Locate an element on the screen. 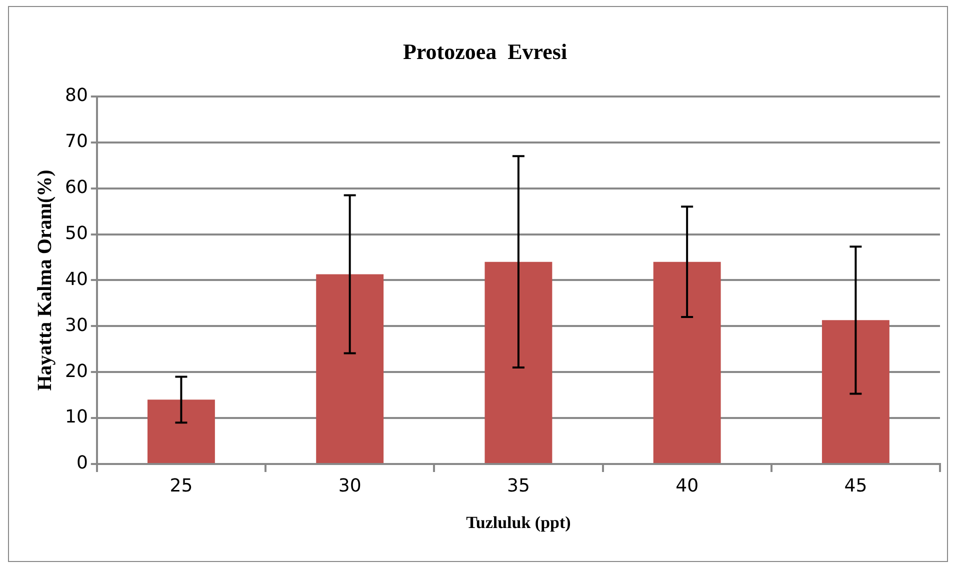 This screenshot has height=568, width=958. y-axis-title: Hayatta Kalma Oranı(%) is located at coordinates (45, 280).